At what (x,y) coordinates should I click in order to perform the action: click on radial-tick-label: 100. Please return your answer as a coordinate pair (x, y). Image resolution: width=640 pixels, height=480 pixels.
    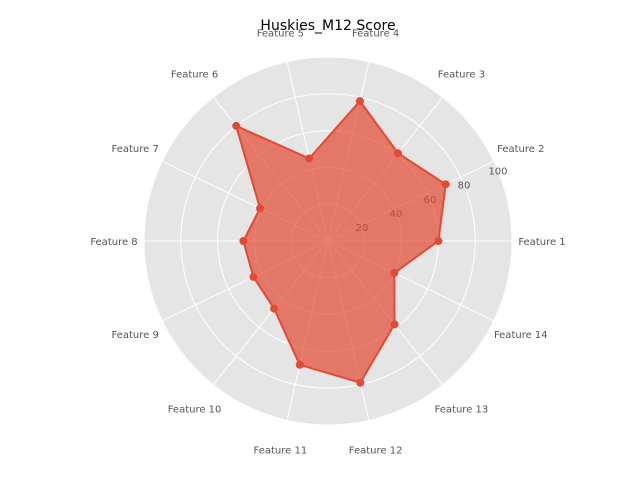
    Looking at the image, I should click on (497, 172).